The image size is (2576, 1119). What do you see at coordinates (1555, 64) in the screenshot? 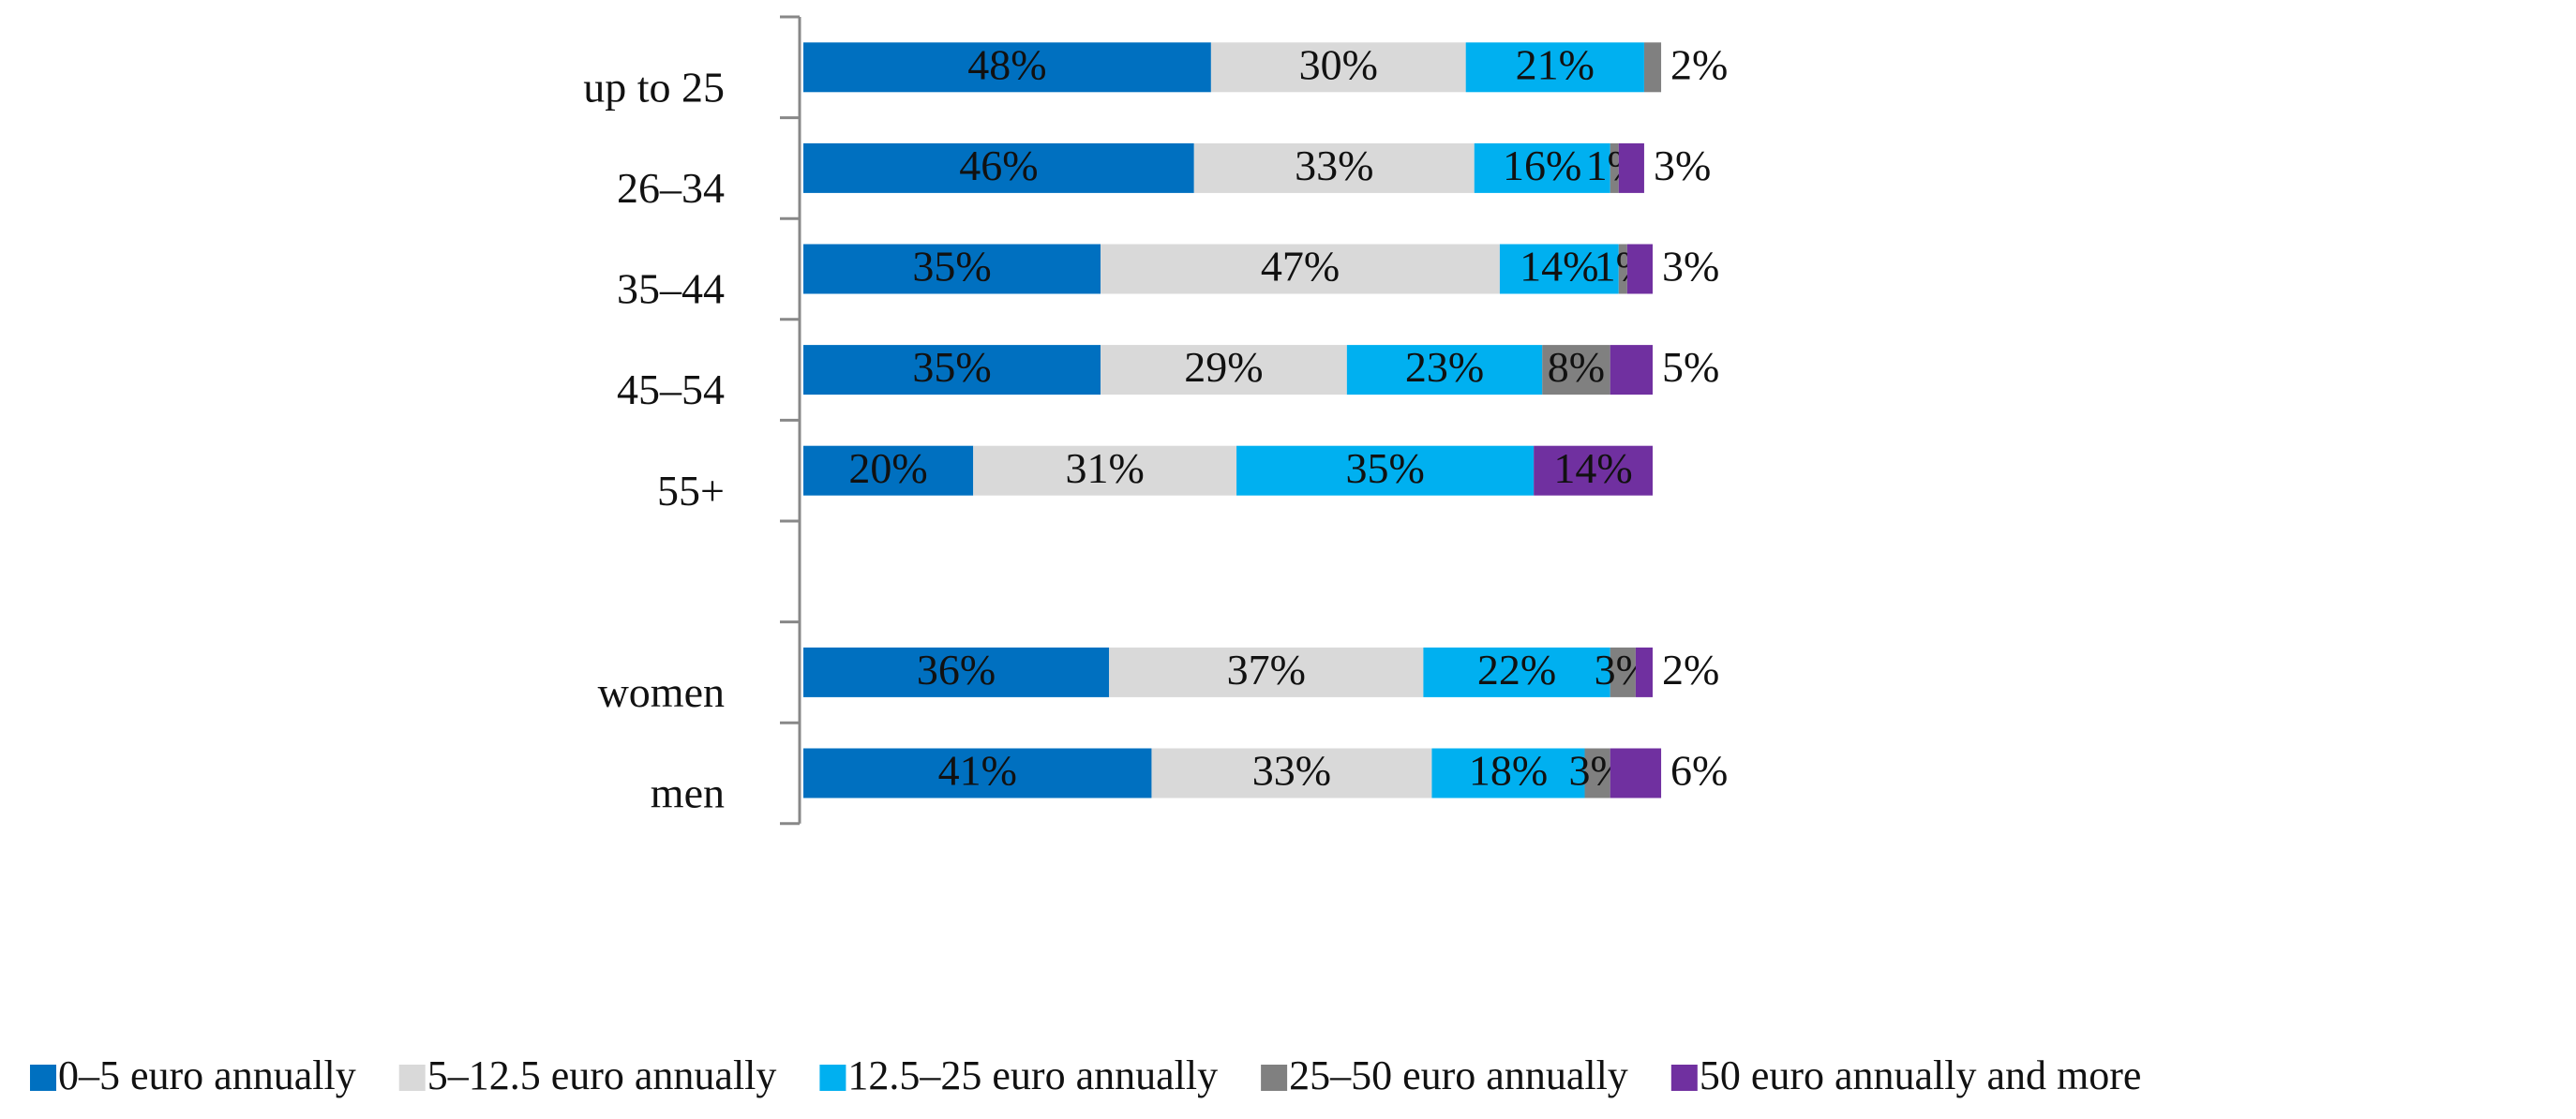
I see `value-label: 21%` at bounding box center [1555, 64].